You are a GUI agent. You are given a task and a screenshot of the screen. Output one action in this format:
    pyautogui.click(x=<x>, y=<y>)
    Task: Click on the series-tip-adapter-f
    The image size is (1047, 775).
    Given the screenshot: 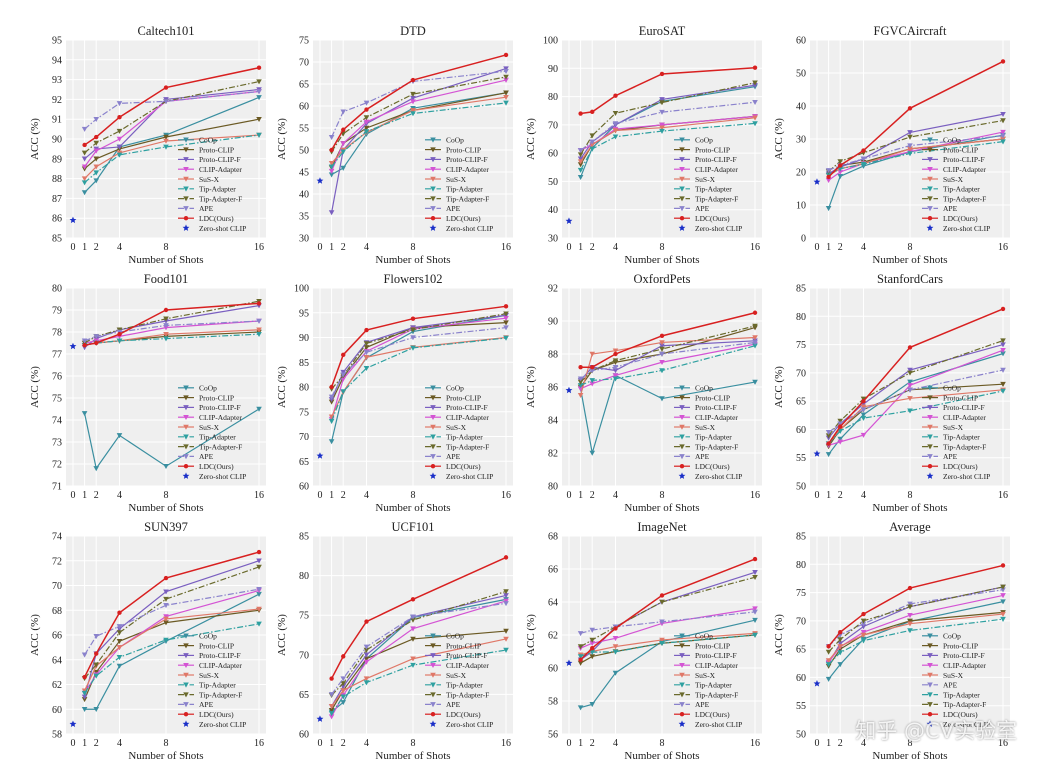 What is the action you would take?
    pyautogui.click(x=667, y=119)
    